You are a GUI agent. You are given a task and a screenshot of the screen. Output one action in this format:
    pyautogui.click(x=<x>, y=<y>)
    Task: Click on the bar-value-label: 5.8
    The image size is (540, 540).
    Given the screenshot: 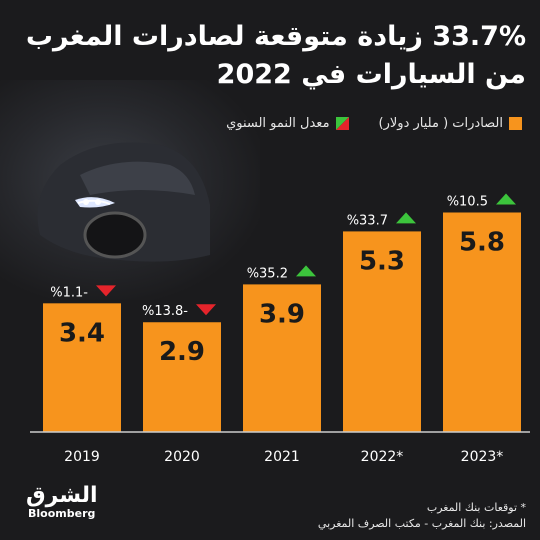 What is the action you would take?
    pyautogui.click(x=482, y=242)
    